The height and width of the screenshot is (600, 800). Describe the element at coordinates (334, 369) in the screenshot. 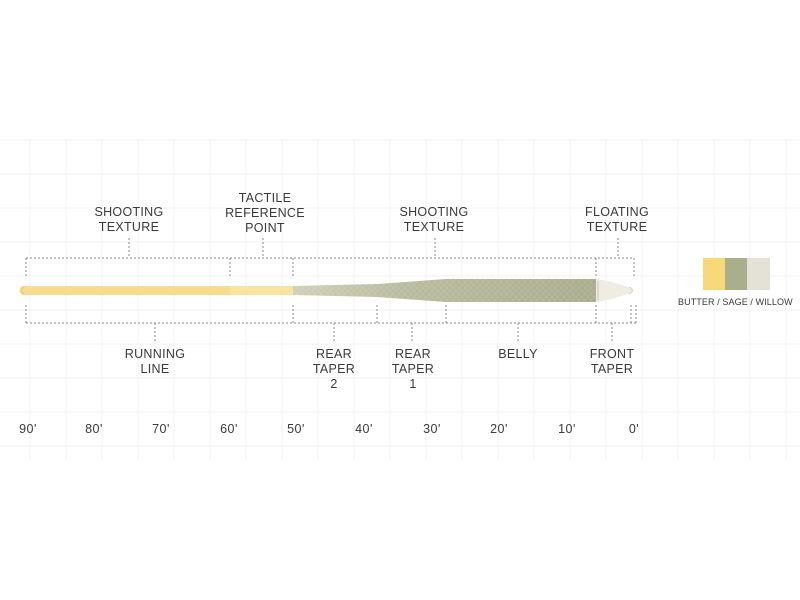

I see `label-rear-taper-2: REAR TAPER 2` at that location.